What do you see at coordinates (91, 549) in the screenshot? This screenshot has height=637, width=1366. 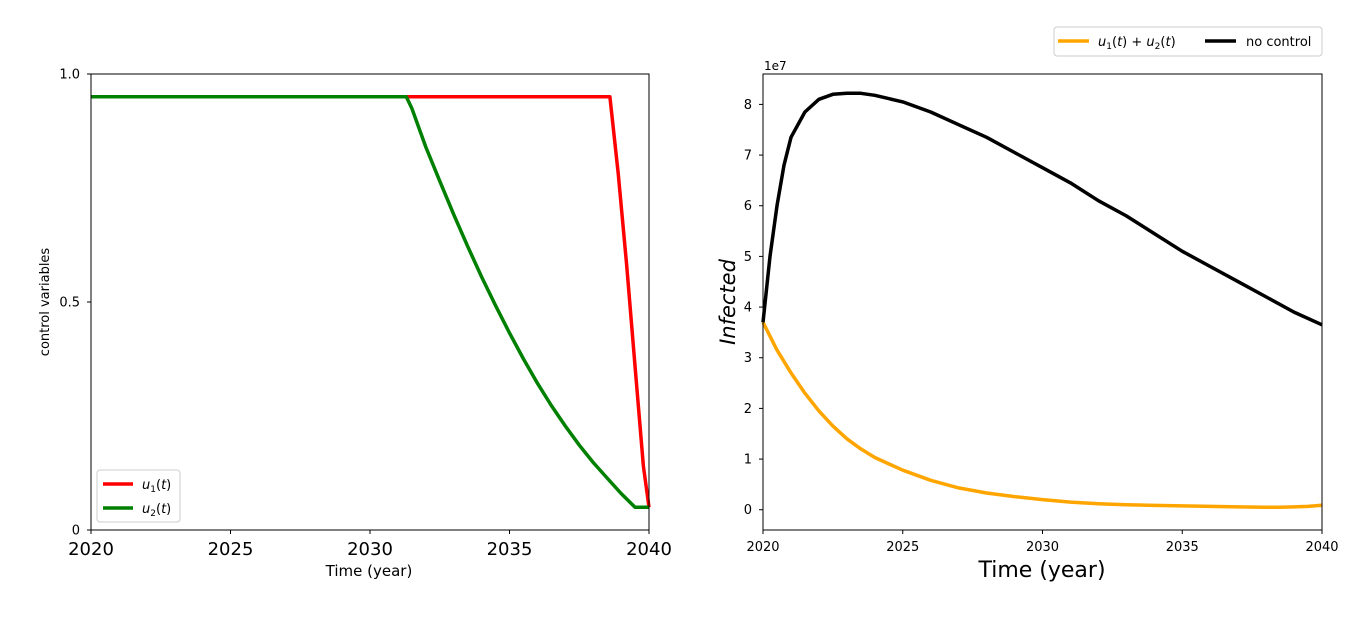 I see `left-x-tick-label: 2020` at bounding box center [91, 549].